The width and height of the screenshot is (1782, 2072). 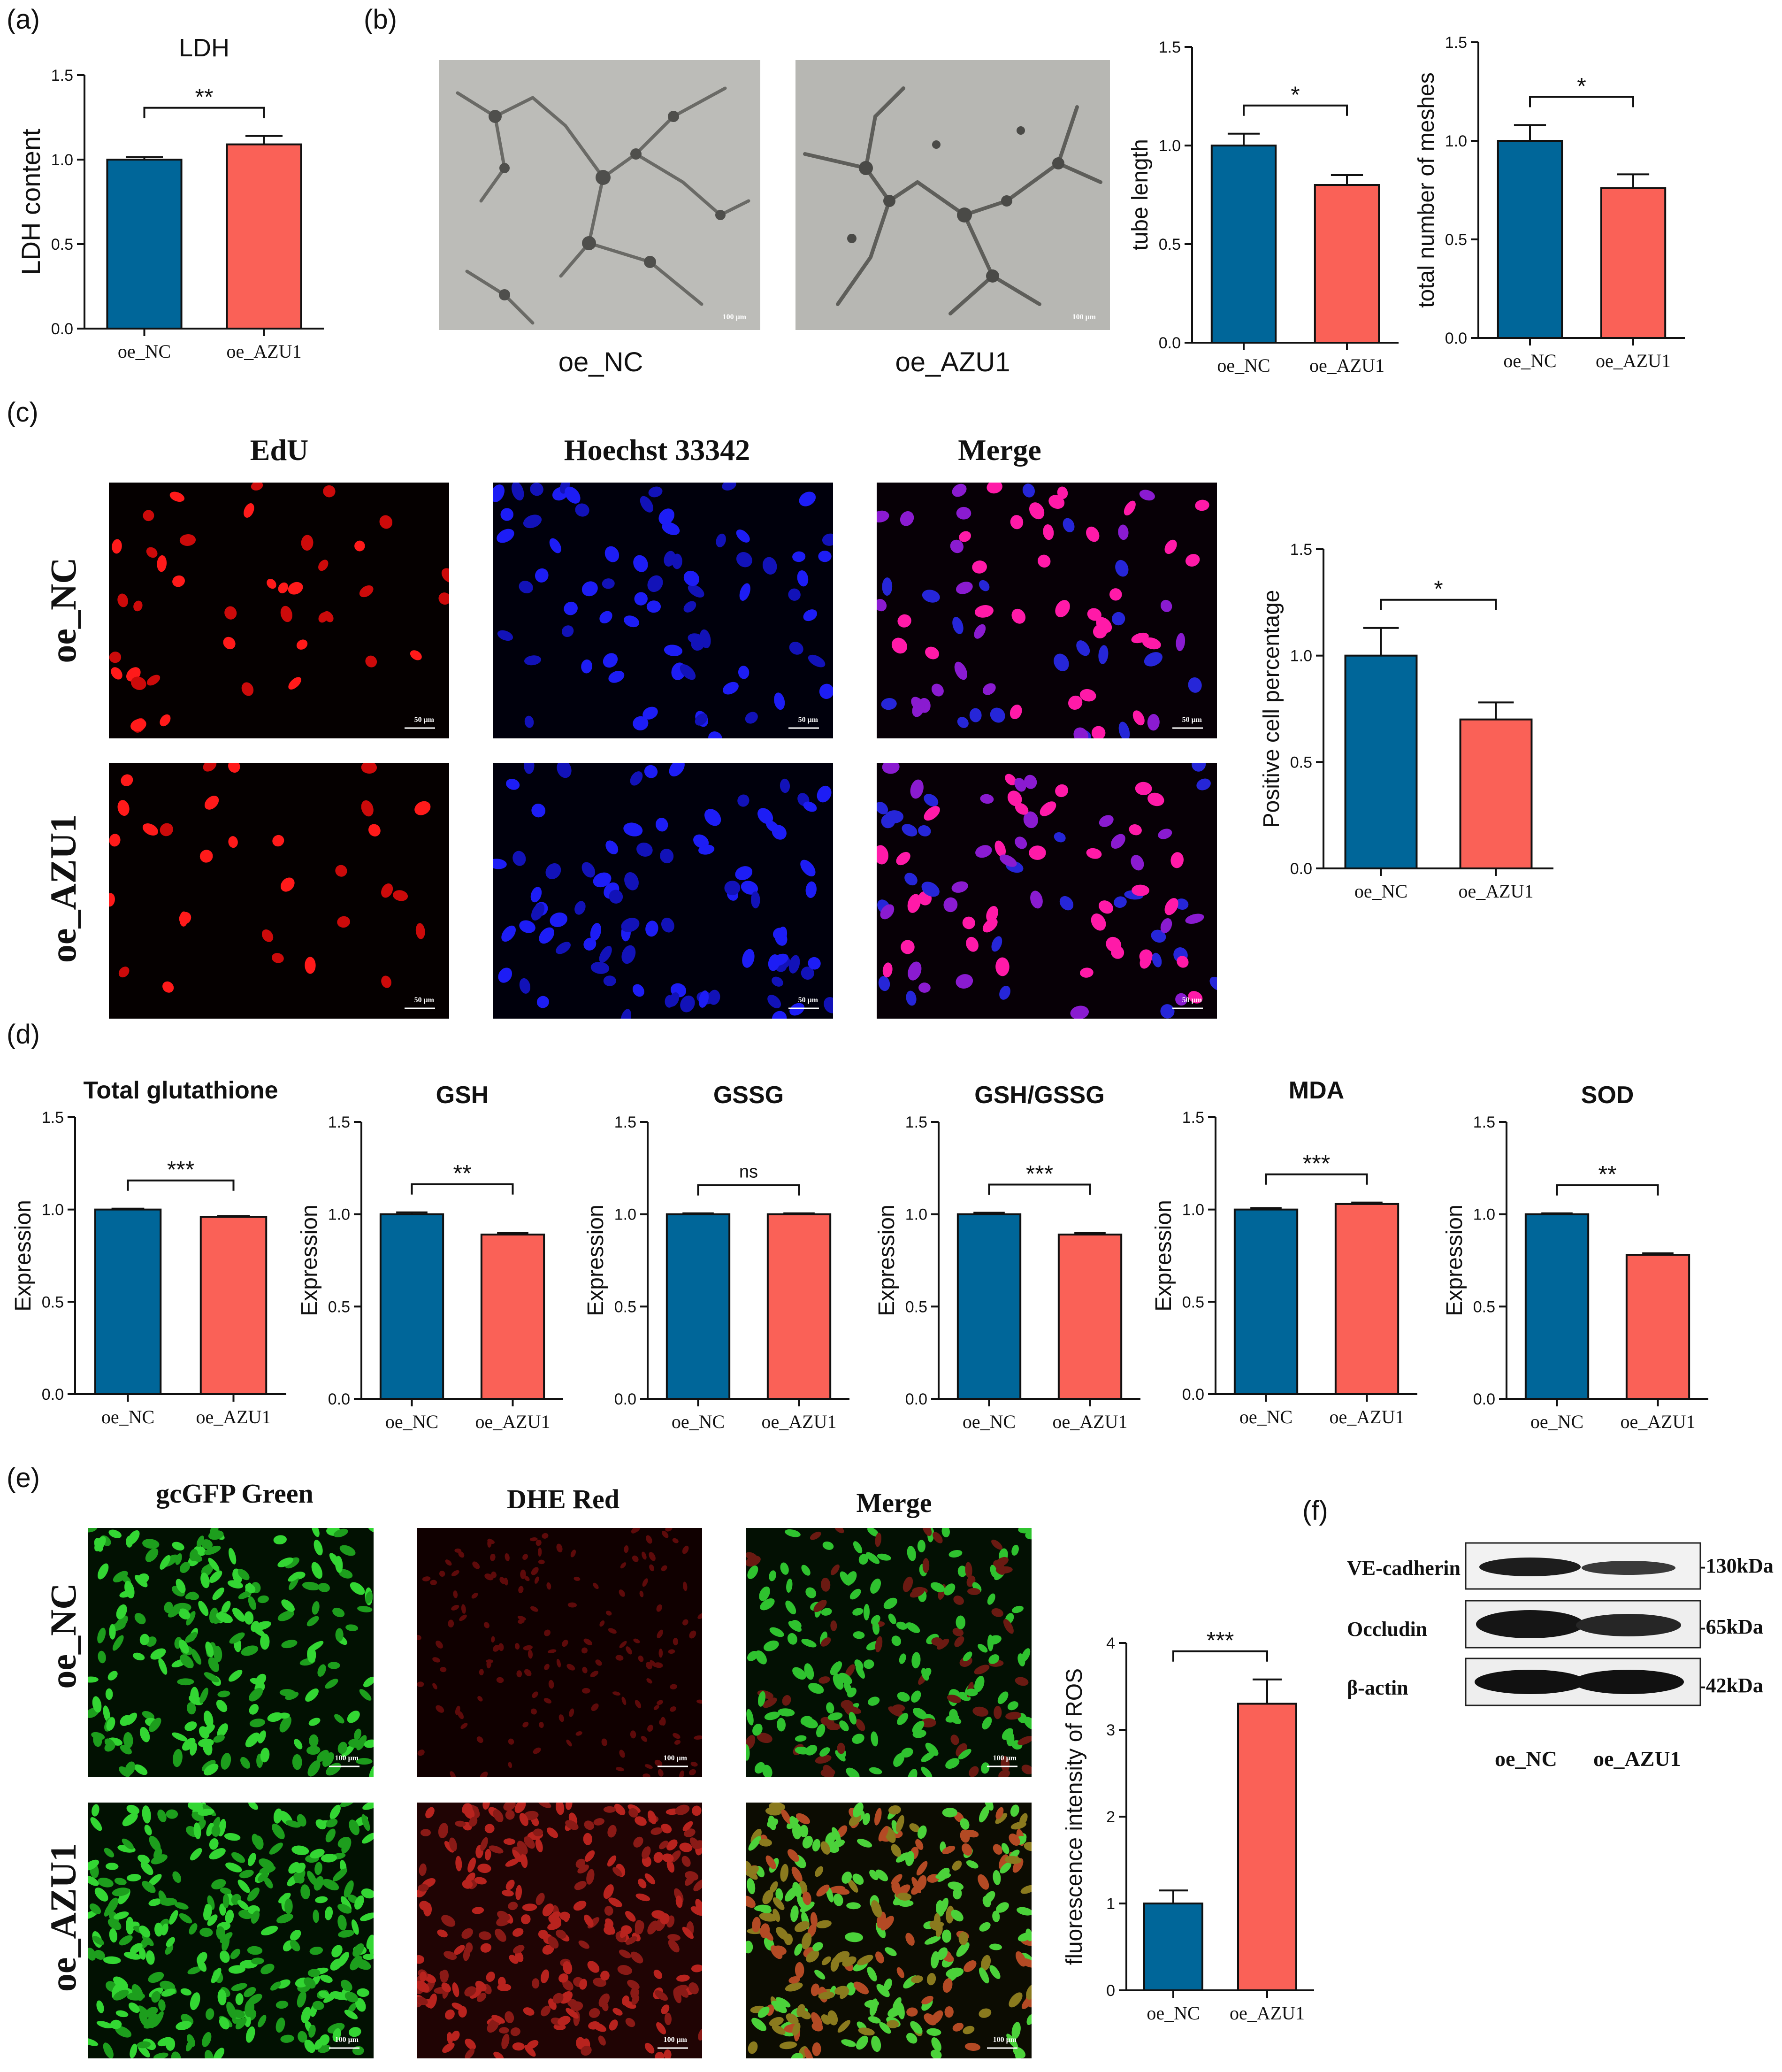 I want to click on hoechst-column-title: Hoechst 33342, so click(x=657, y=450).